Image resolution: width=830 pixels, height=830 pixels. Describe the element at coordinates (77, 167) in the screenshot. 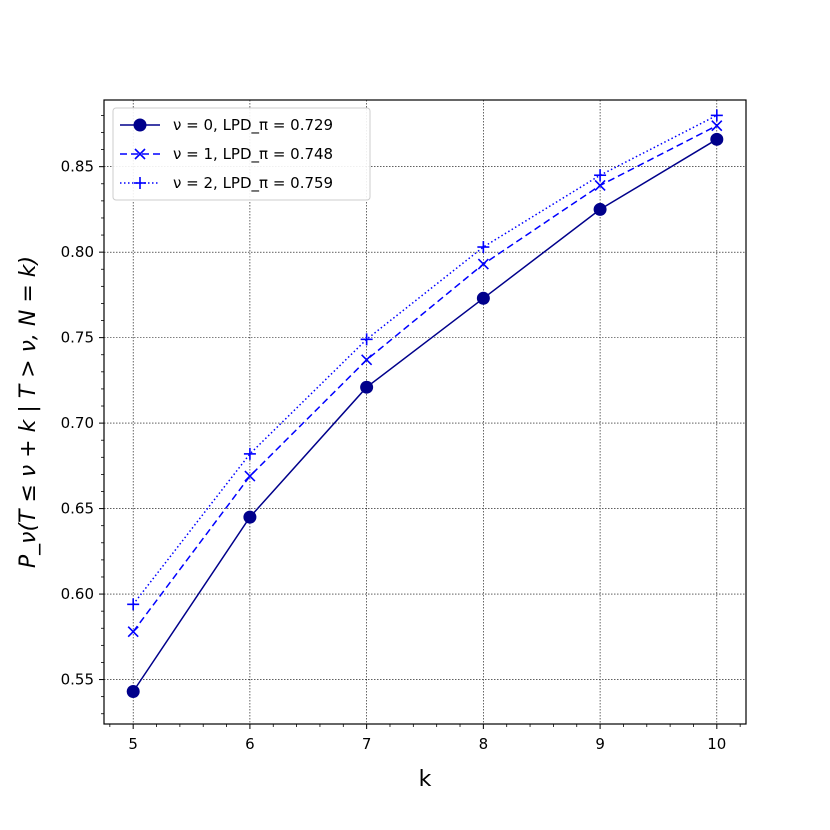

I see `y-tick-label: 0.85` at that location.